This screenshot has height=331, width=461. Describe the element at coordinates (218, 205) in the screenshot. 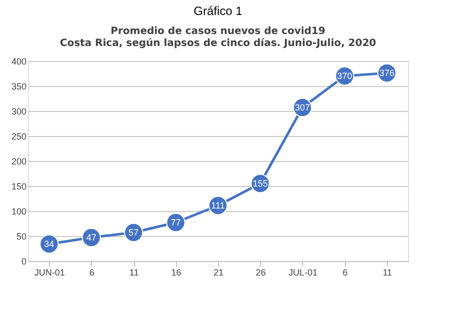

I see `data-label: 111` at that location.